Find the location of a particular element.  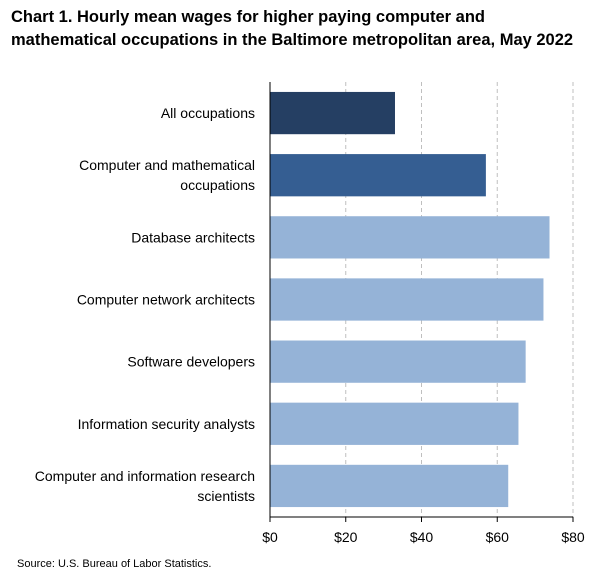

x-tick-label: $60 is located at coordinates (498, 537).